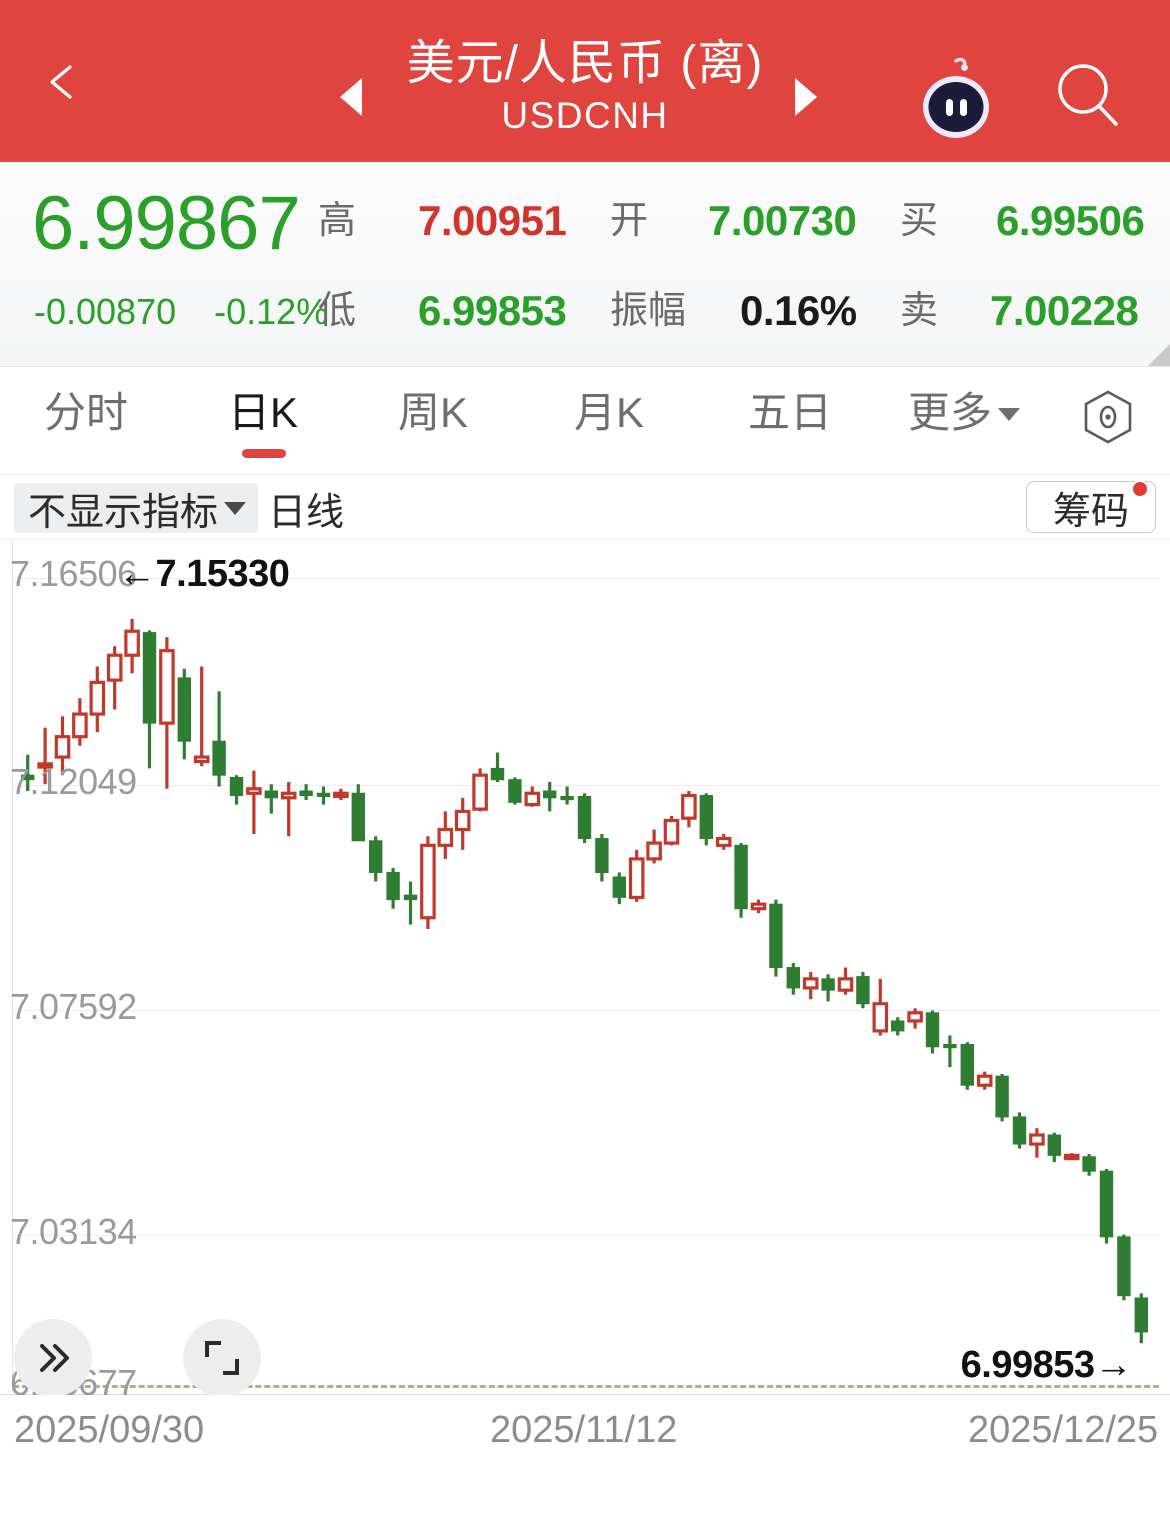 The image size is (1170, 1513). What do you see at coordinates (433, 412) in the screenshot?
I see `tab-weekly-k: 周K` at bounding box center [433, 412].